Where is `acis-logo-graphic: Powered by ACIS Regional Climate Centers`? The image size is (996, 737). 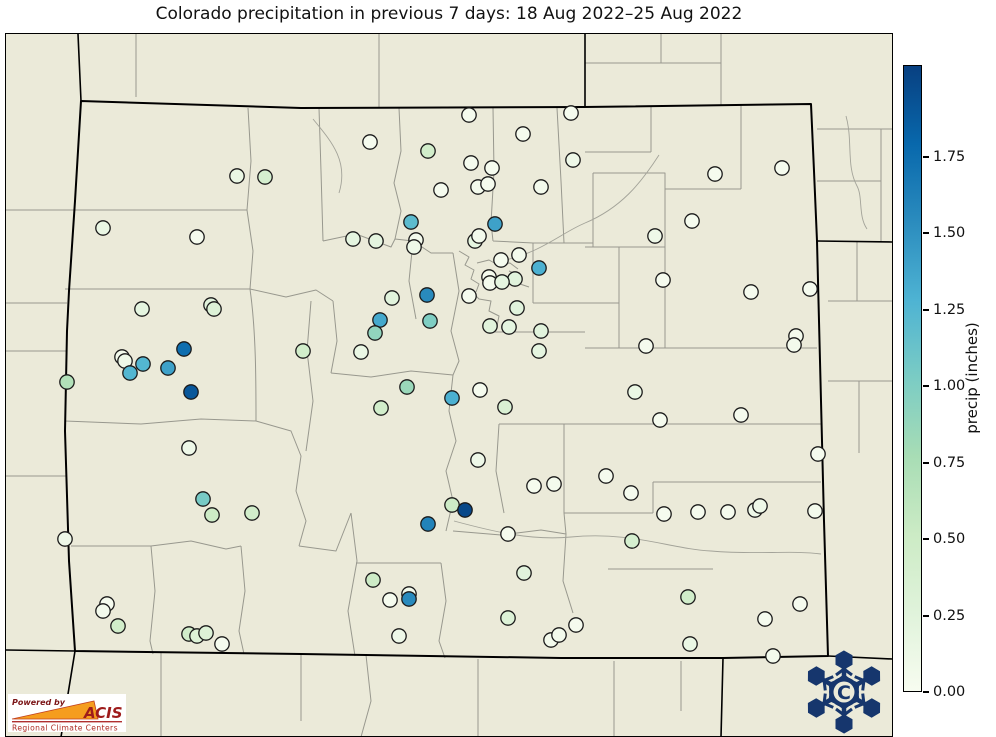
acis-logo-graphic: Powered by ACIS Regional Climate Centers is located at coordinates (67, 713).